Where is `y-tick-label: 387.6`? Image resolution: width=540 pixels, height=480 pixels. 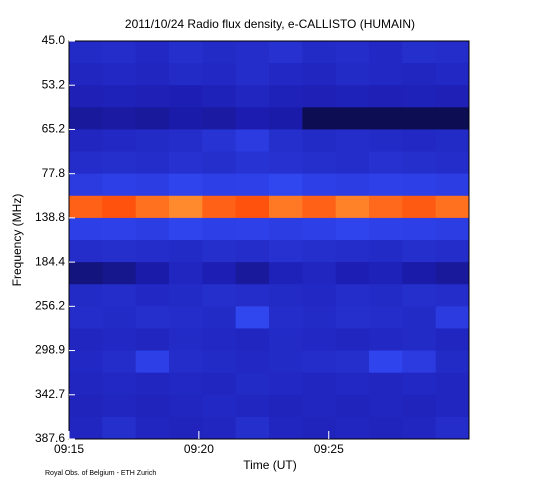 y-tick-label: 387.6 is located at coordinates (50, 438).